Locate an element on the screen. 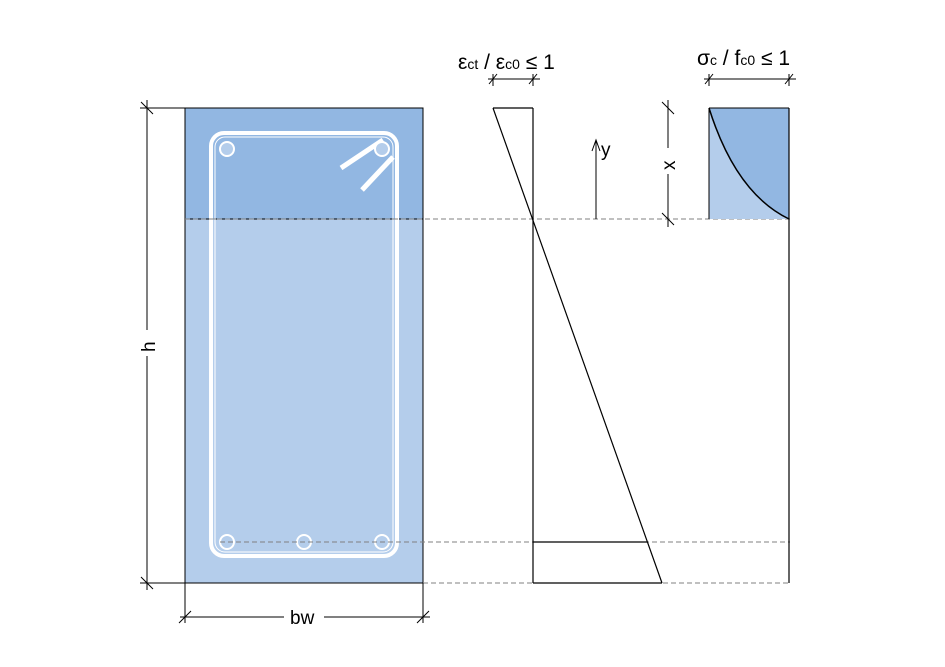 The height and width of the screenshot is (667, 945). stirrup-hook is located at coordinates (377, 173).